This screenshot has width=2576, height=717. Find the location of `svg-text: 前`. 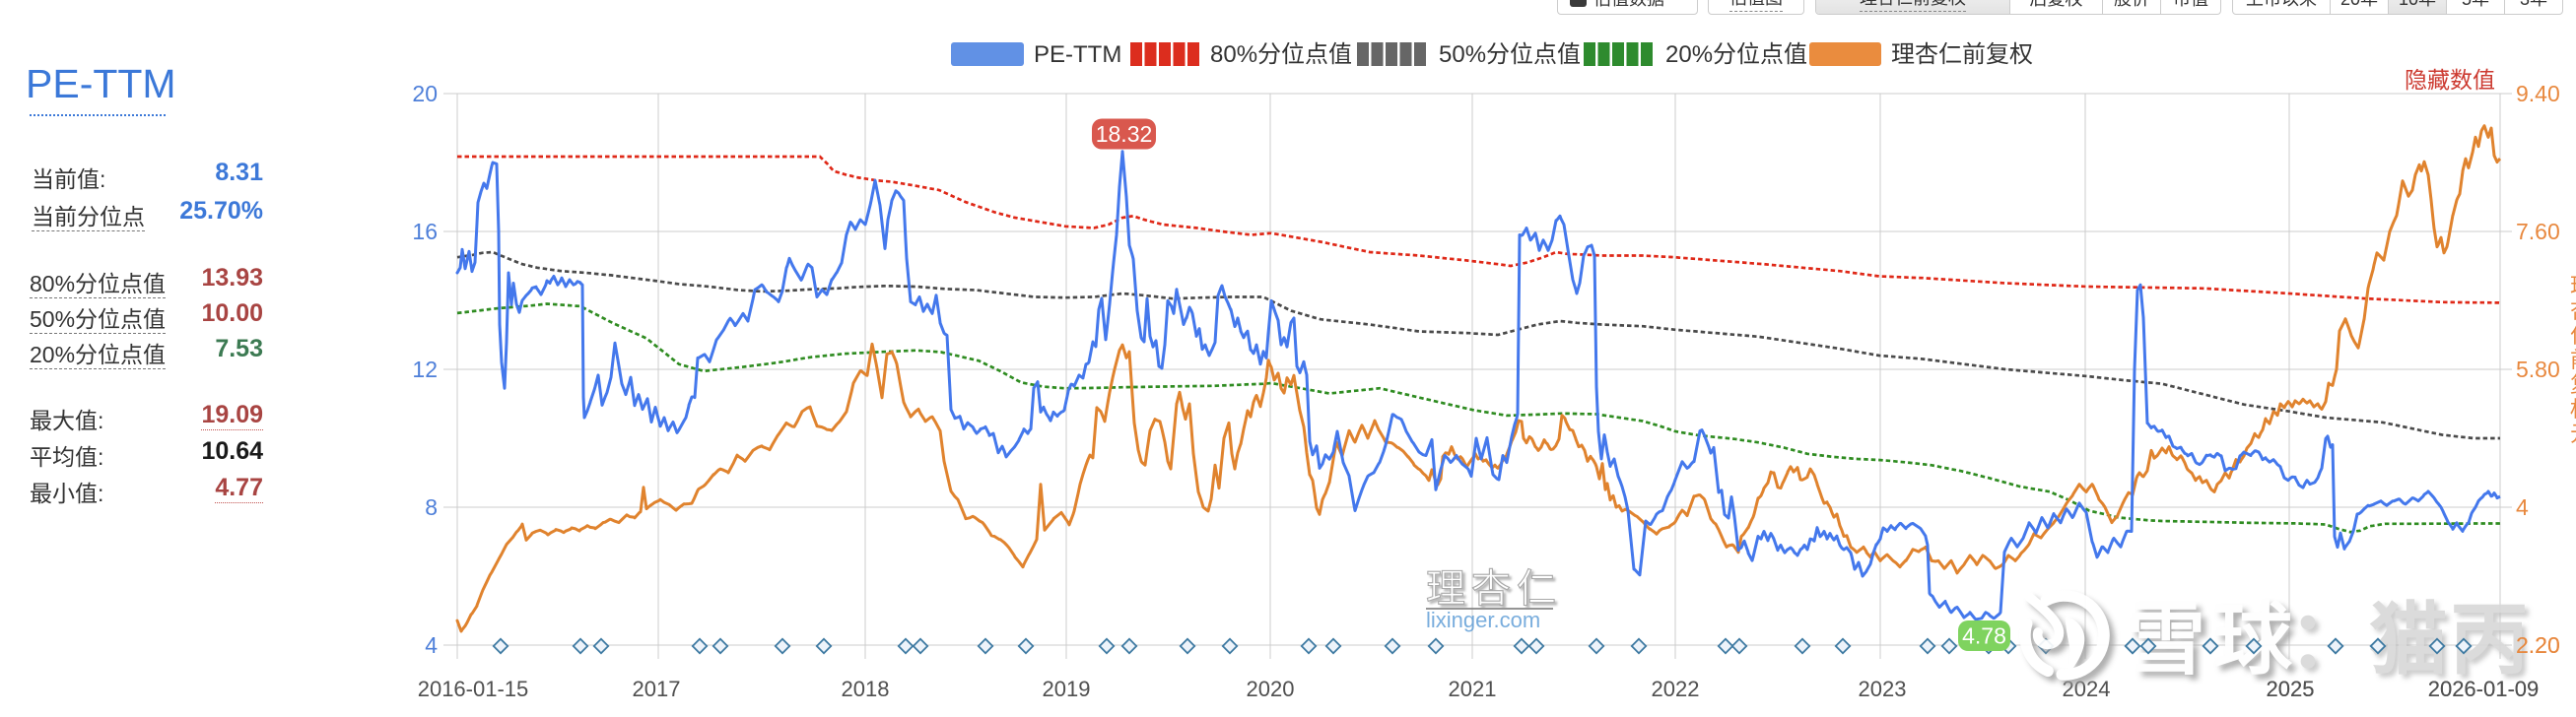

svg-text: 前 is located at coordinates (2573, 360).